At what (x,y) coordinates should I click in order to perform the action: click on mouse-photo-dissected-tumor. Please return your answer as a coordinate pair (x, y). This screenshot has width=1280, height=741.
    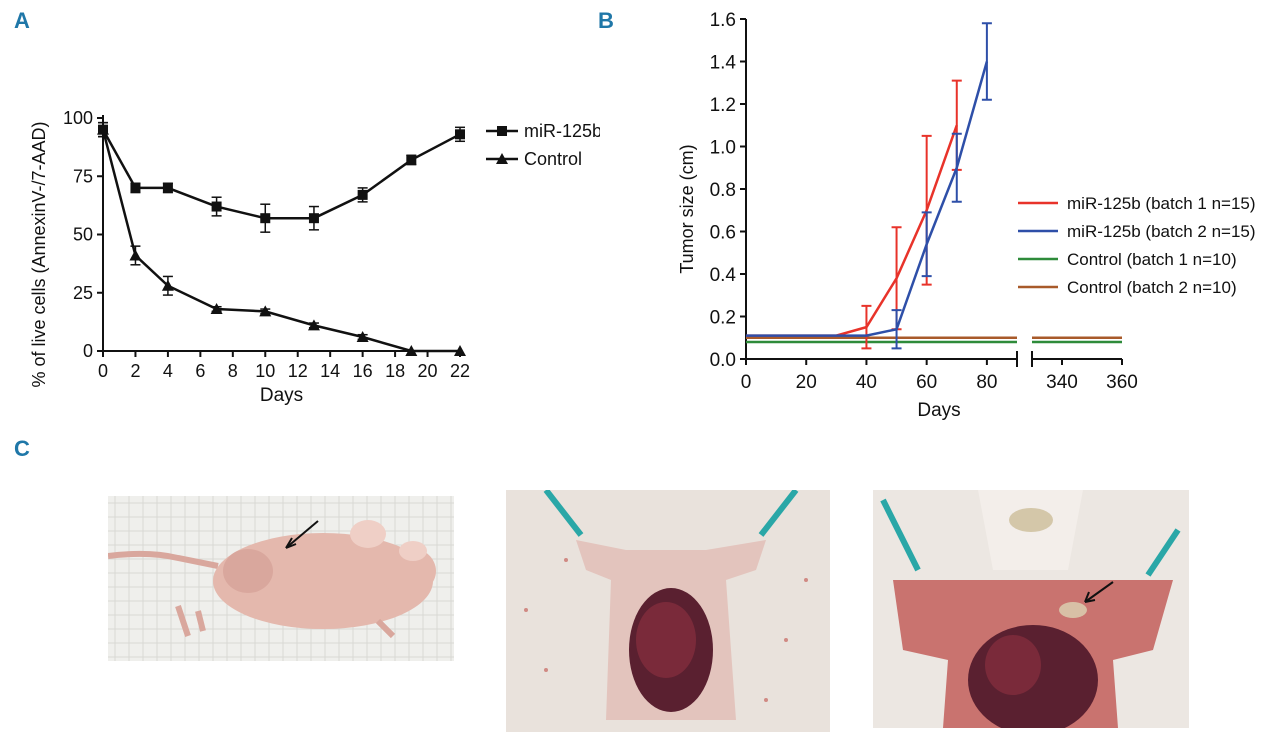
    Looking at the image, I should click on (1031, 609).